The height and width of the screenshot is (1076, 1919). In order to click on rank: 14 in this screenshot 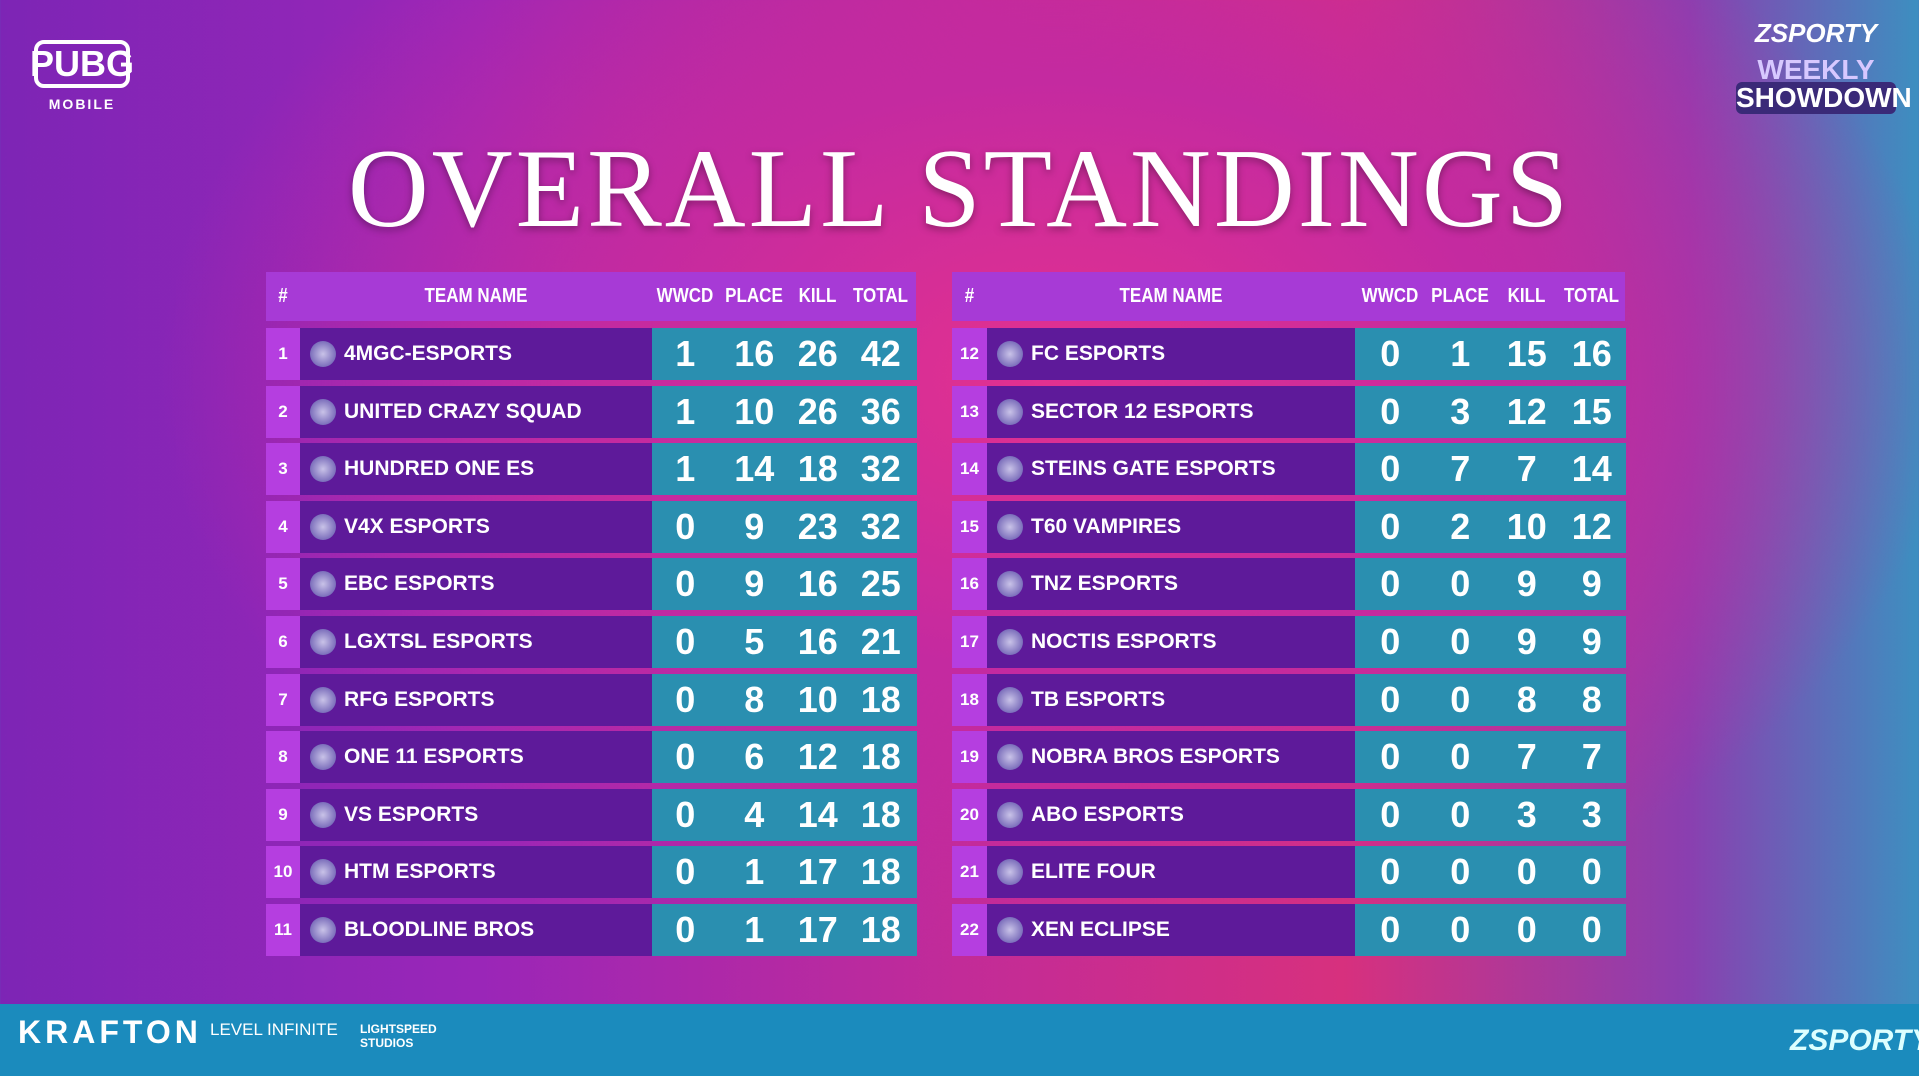, I will do `click(969, 469)`.